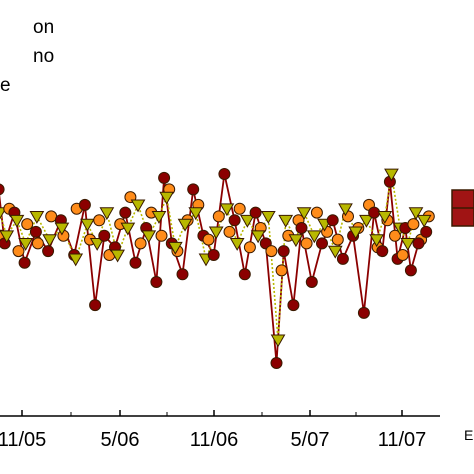  Describe the element at coordinates (43, 27) in the screenshot. I see `legend-label-0: on` at that location.